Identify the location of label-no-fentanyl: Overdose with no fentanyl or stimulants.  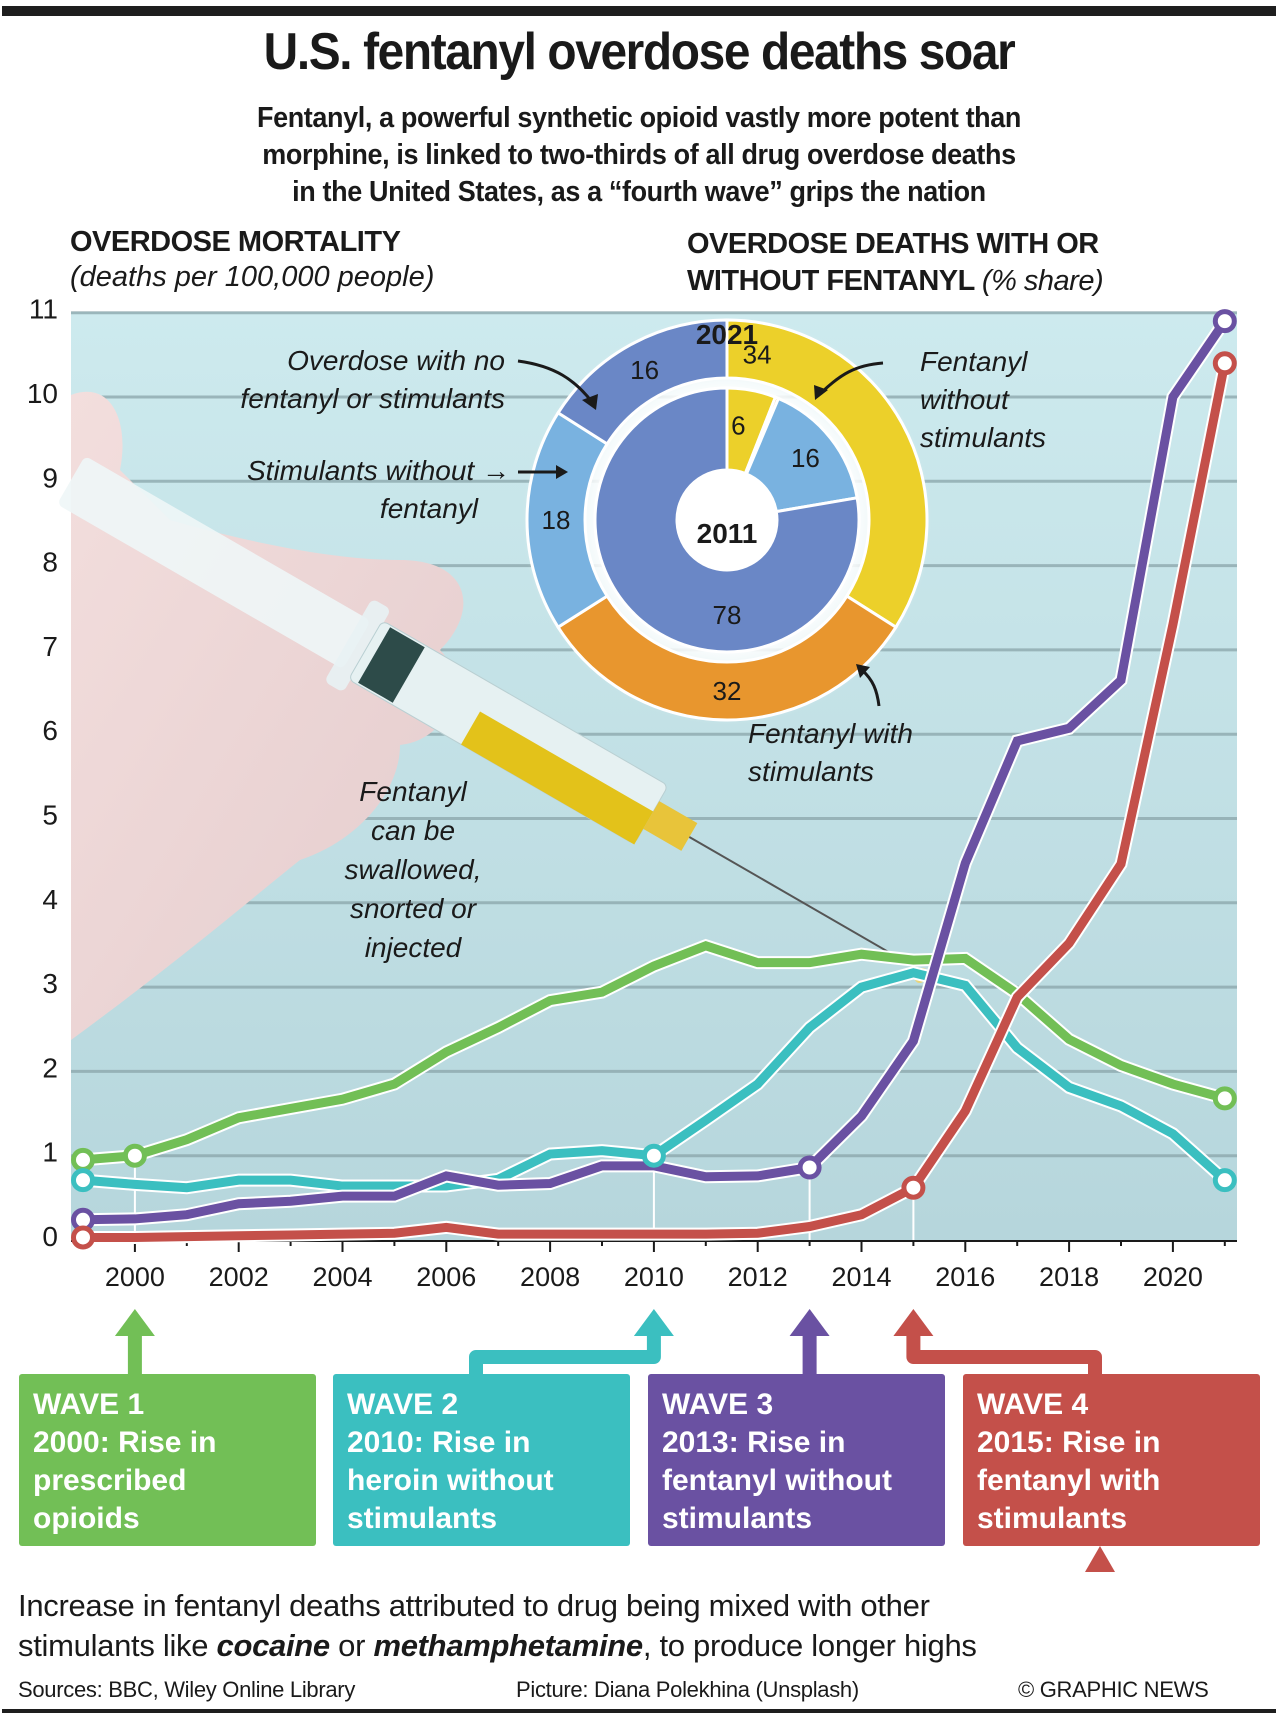
(327, 380).